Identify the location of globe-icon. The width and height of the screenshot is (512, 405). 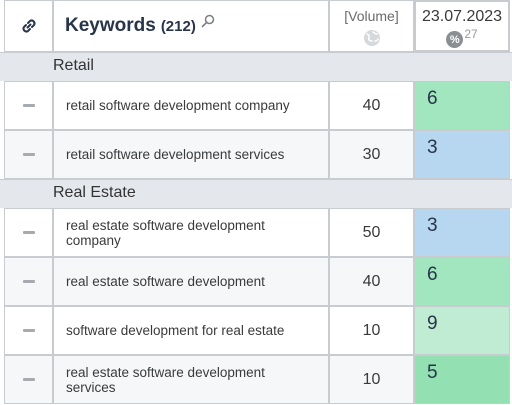
(371, 40).